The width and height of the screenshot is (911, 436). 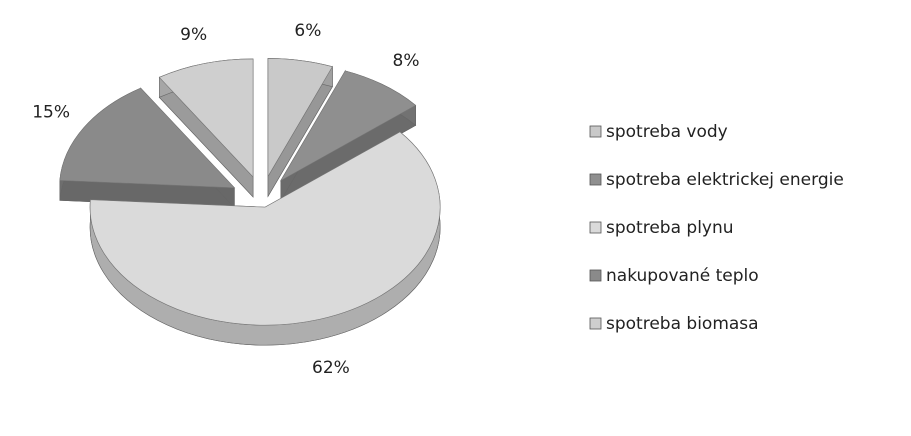 What do you see at coordinates (682, 276) in the screenshot?
I see `legend-label: nakupované teplo` at bounding box center [682, 276].